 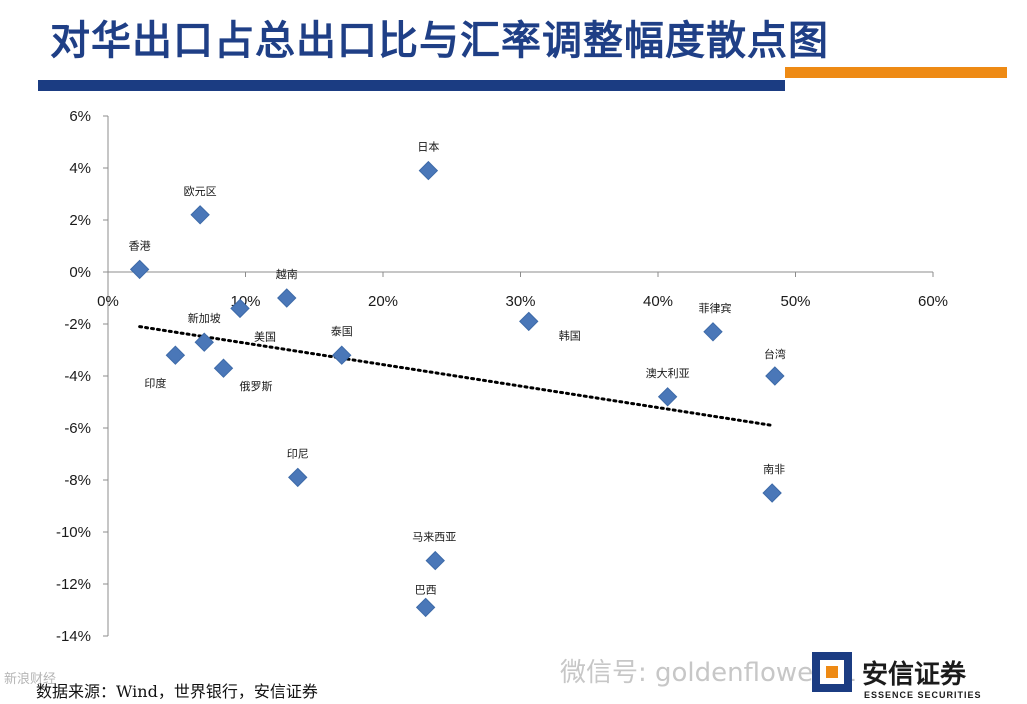 What do you see at coordinates (140, 245) in the screenshot?
I see `data-point-label: 香港` at bounding box center [140, 245].